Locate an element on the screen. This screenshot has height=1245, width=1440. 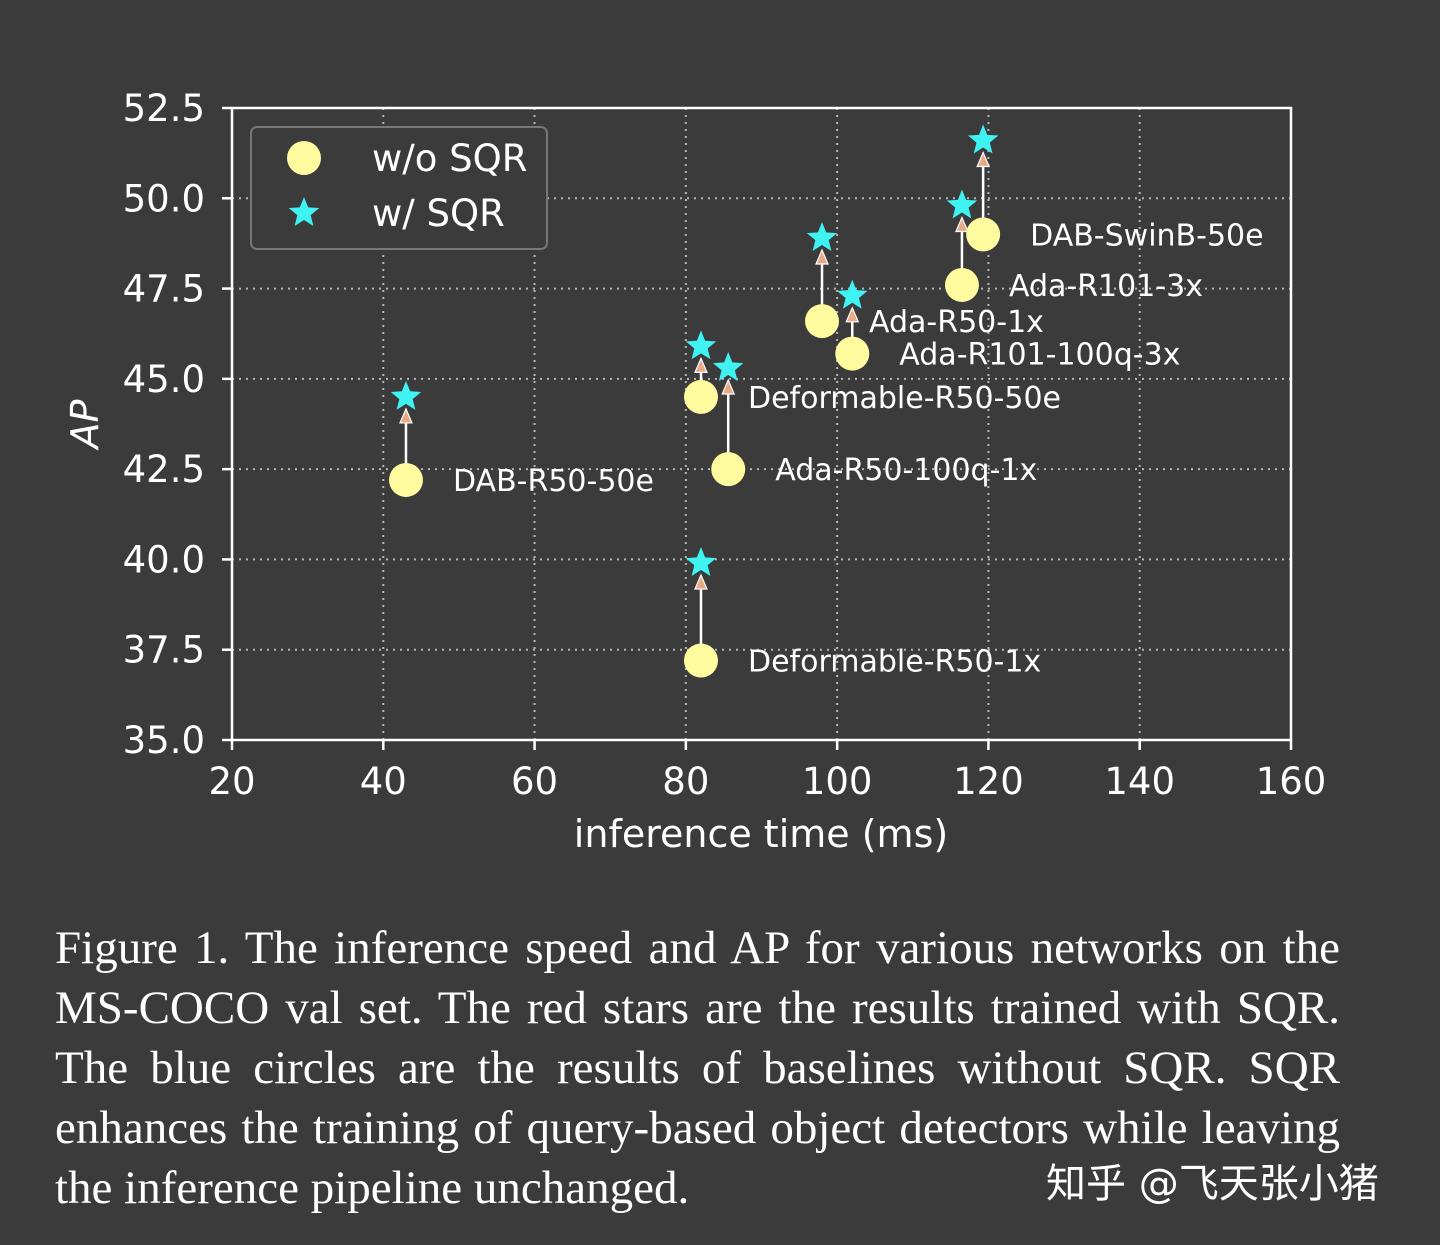
x-tick-label: 100 is located at coordinates (837, 781).